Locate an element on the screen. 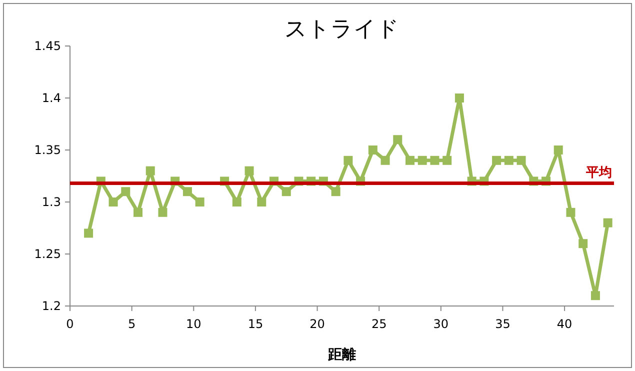 This screenshot has width=635, height=371. x-tick-label: 25 is located at coordinates (379, 324).